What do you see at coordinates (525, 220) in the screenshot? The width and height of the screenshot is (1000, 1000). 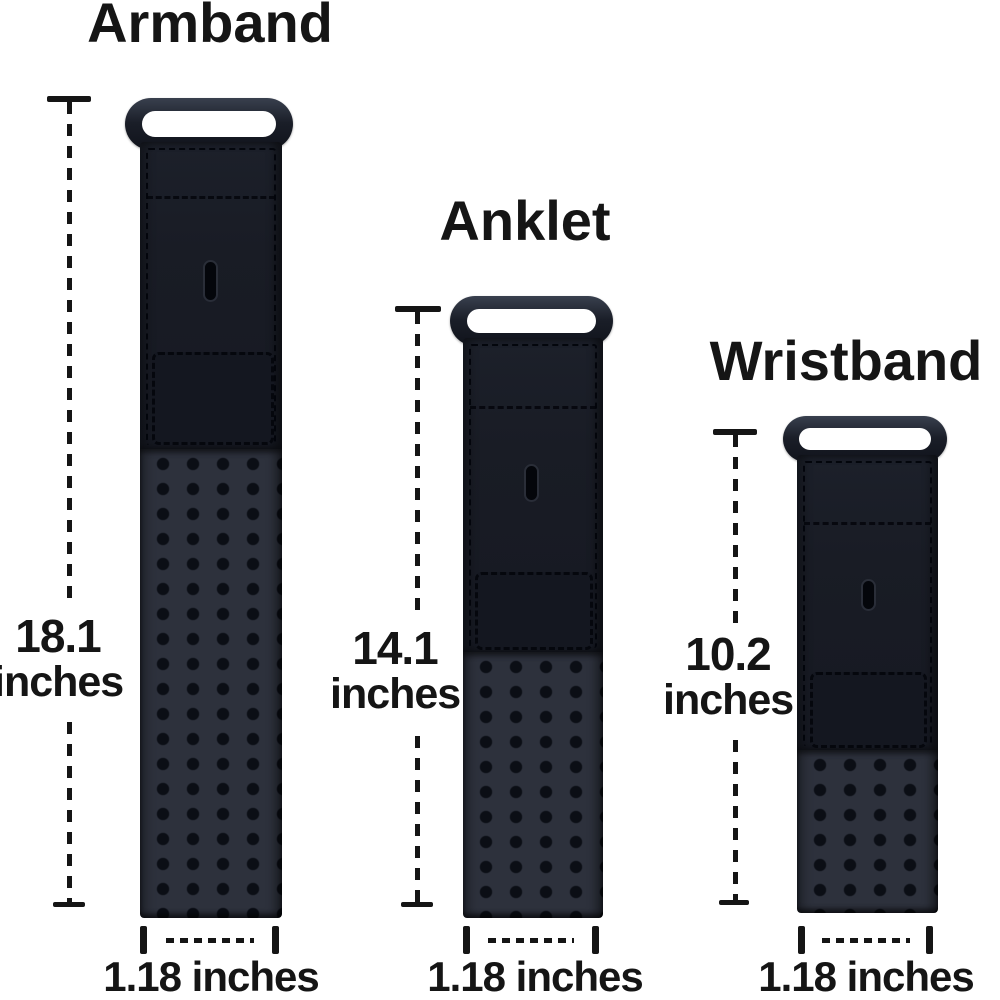 I see `product-title-anklet: Anklet` at bounding box center [525, 220].